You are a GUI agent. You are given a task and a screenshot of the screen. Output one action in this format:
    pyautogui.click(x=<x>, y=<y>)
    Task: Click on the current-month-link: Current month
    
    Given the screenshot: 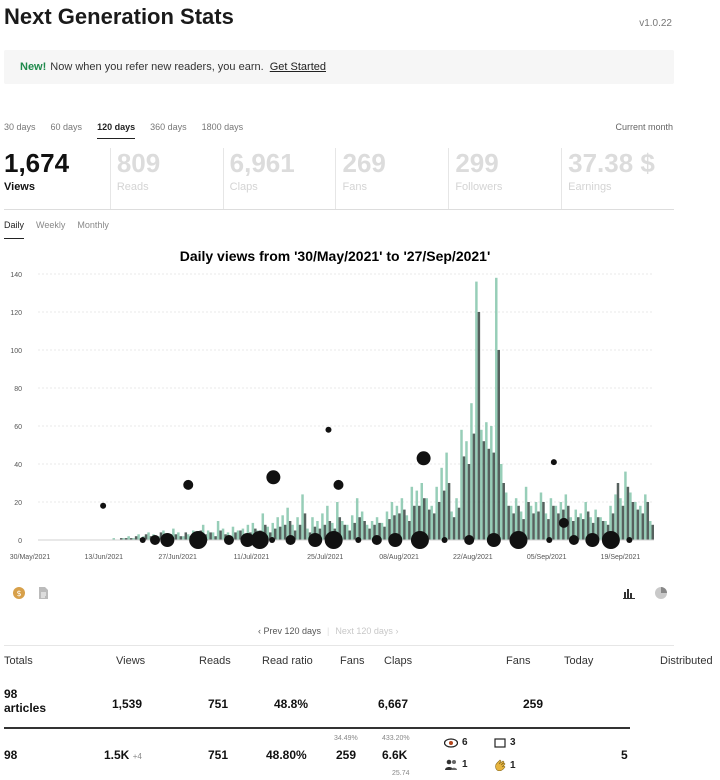 What is the action you would take?
    pyautogui.click(x=644, y=127)
    